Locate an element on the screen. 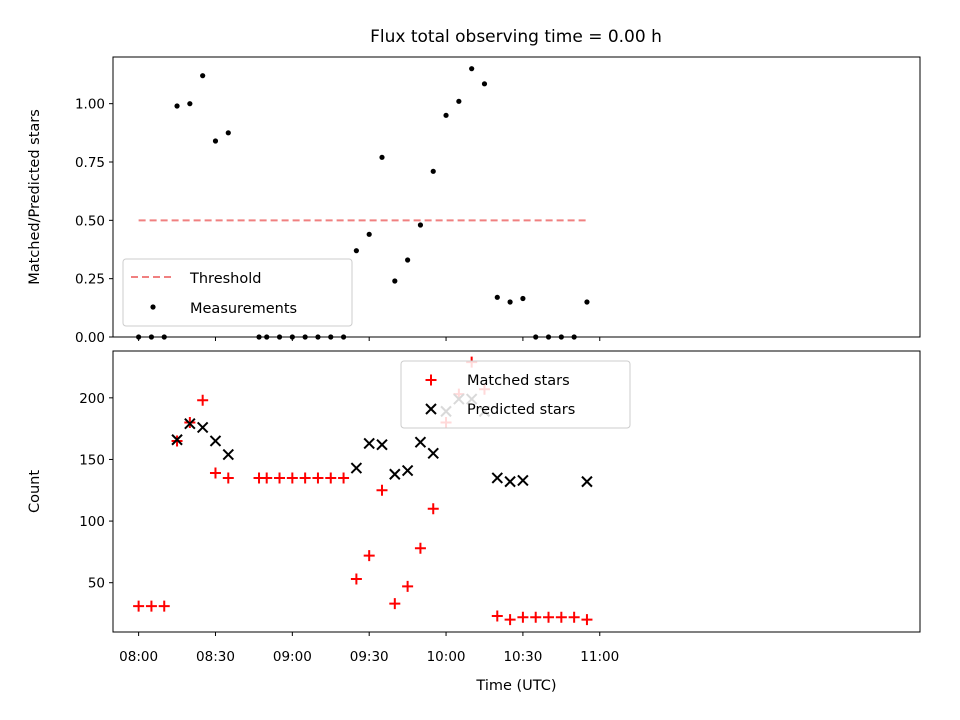 The width and height of the screenshot is (960, 720). legend-predicted-label: Predicted stars is located at coordinates (521, 410).